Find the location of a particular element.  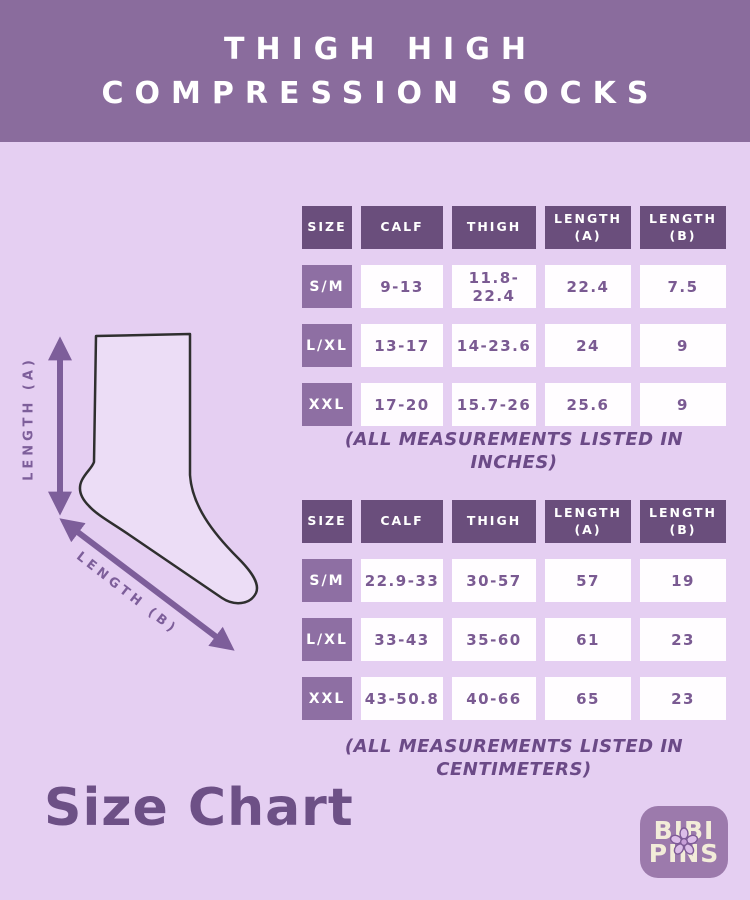

value-cell: 65 is located at coordinates (588, 698).